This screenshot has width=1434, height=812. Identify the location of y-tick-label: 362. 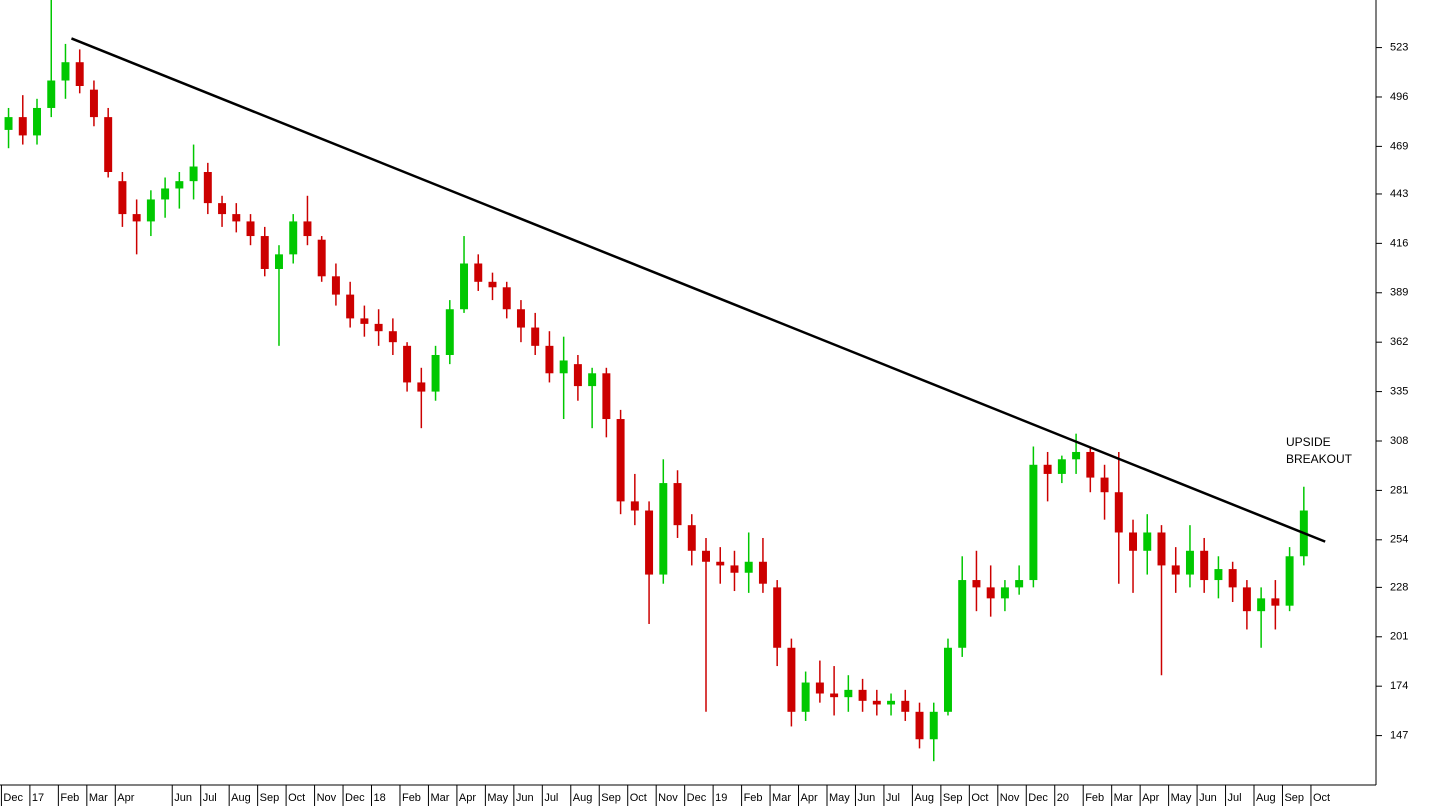
(1399, 342).